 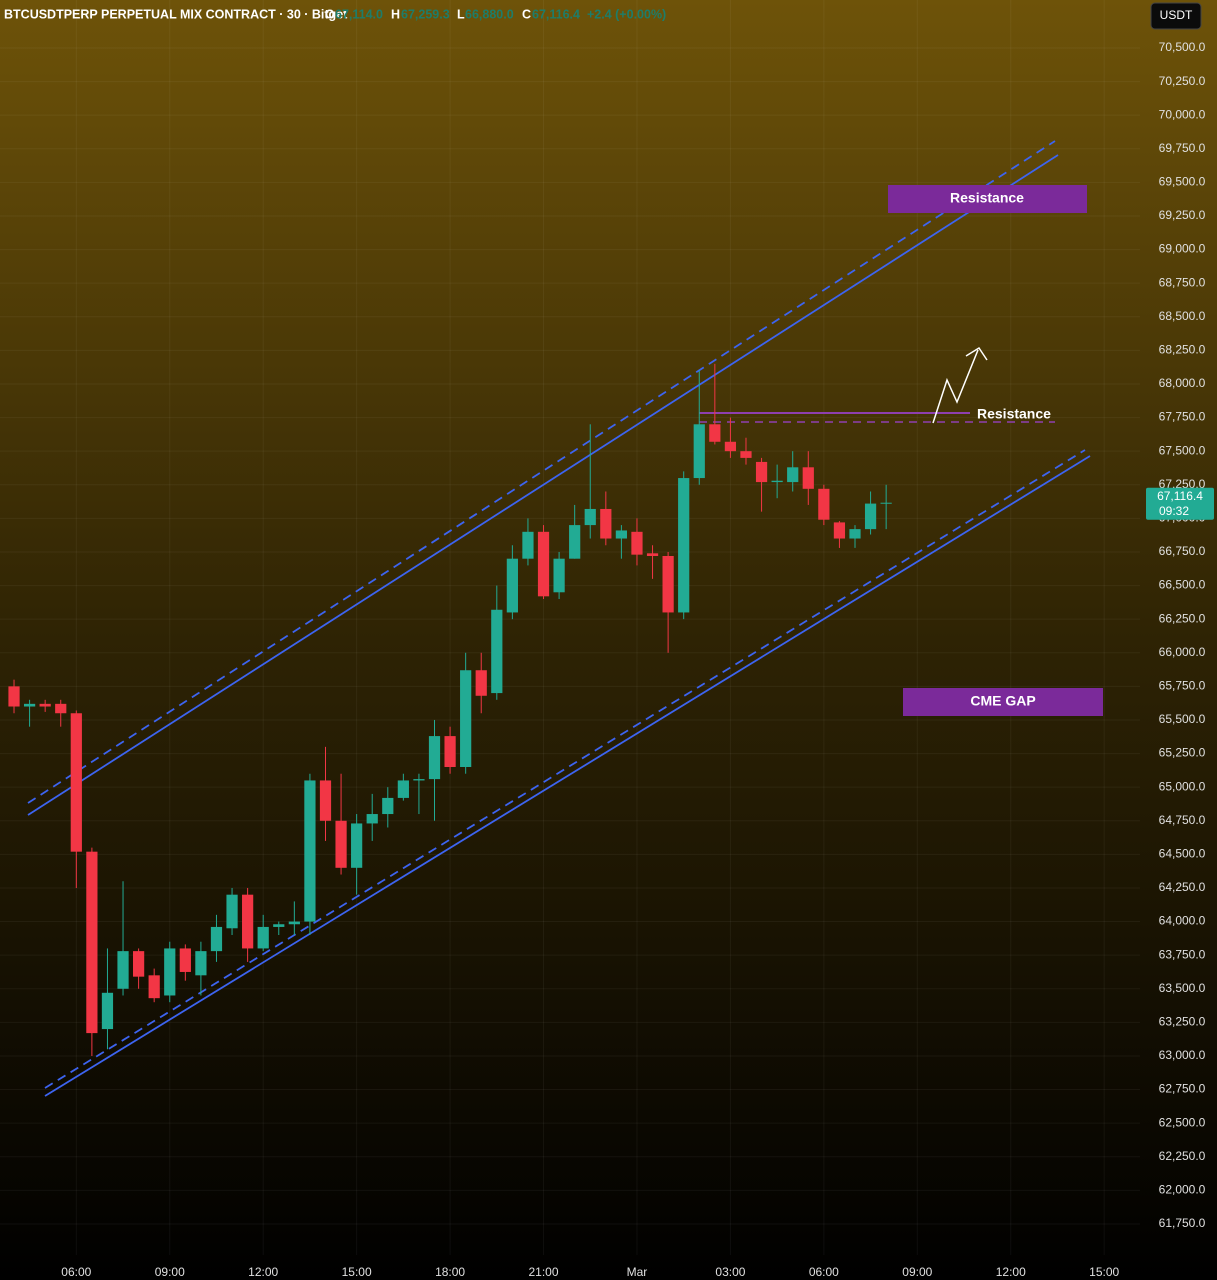 I want to click on arrow-head, so click(x=976, y=353).